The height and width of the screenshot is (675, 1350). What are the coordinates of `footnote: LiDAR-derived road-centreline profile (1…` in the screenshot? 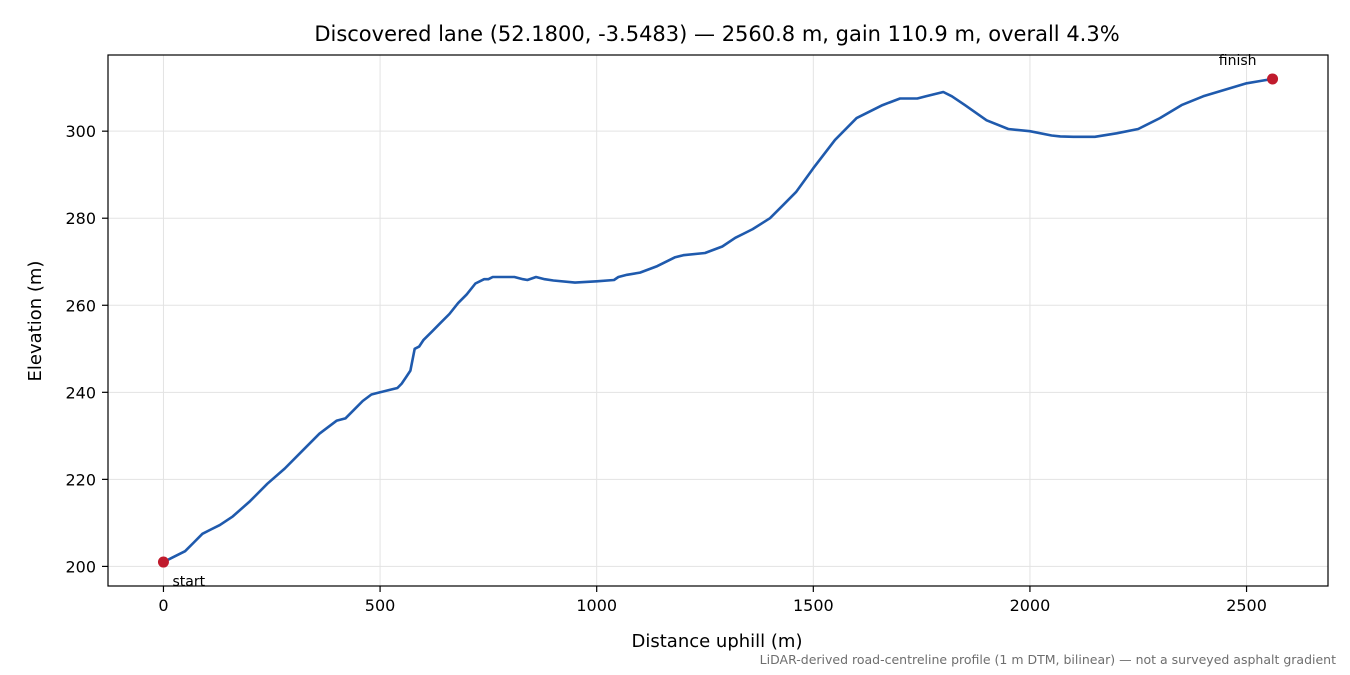 It's located at (1048, 659).